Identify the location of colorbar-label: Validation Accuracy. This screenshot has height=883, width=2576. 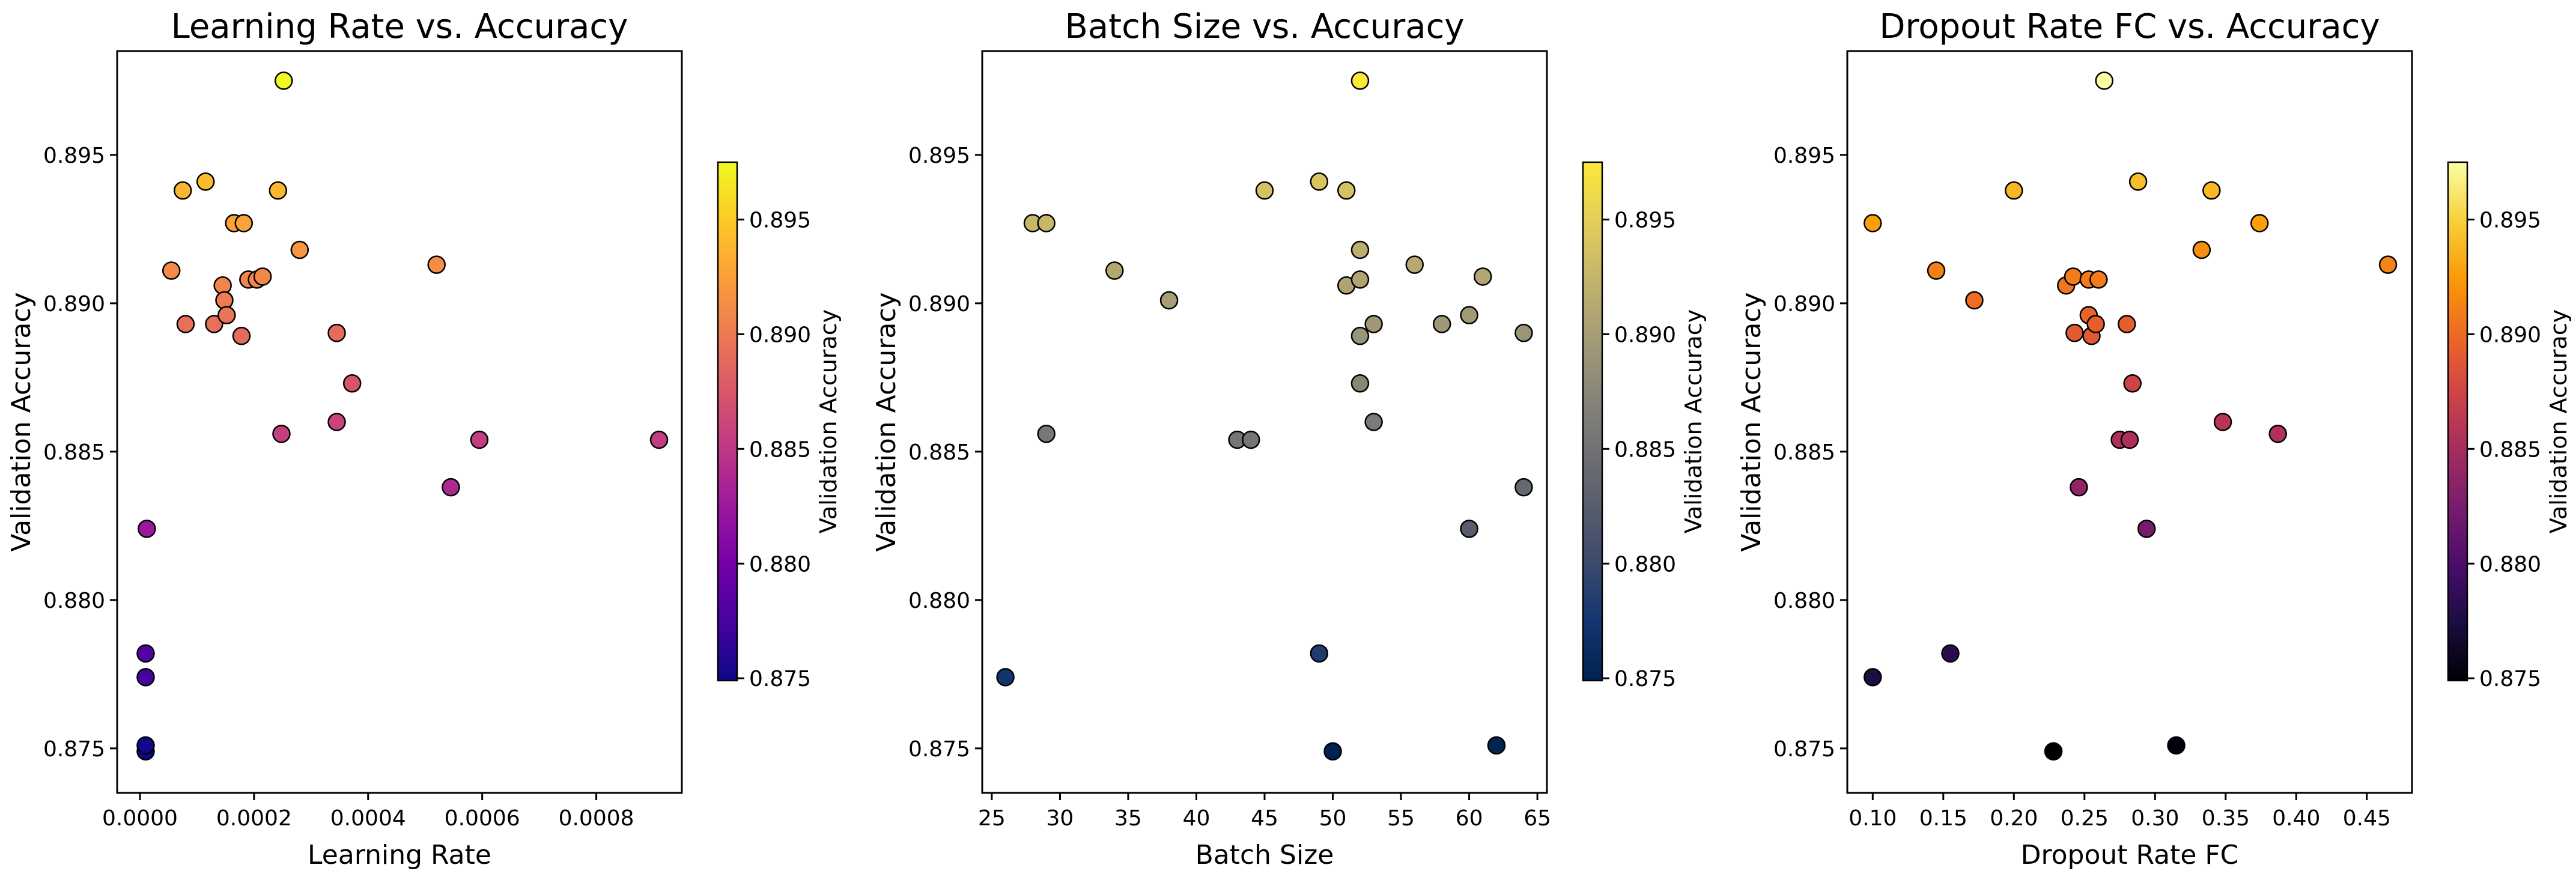
(2558, 421).